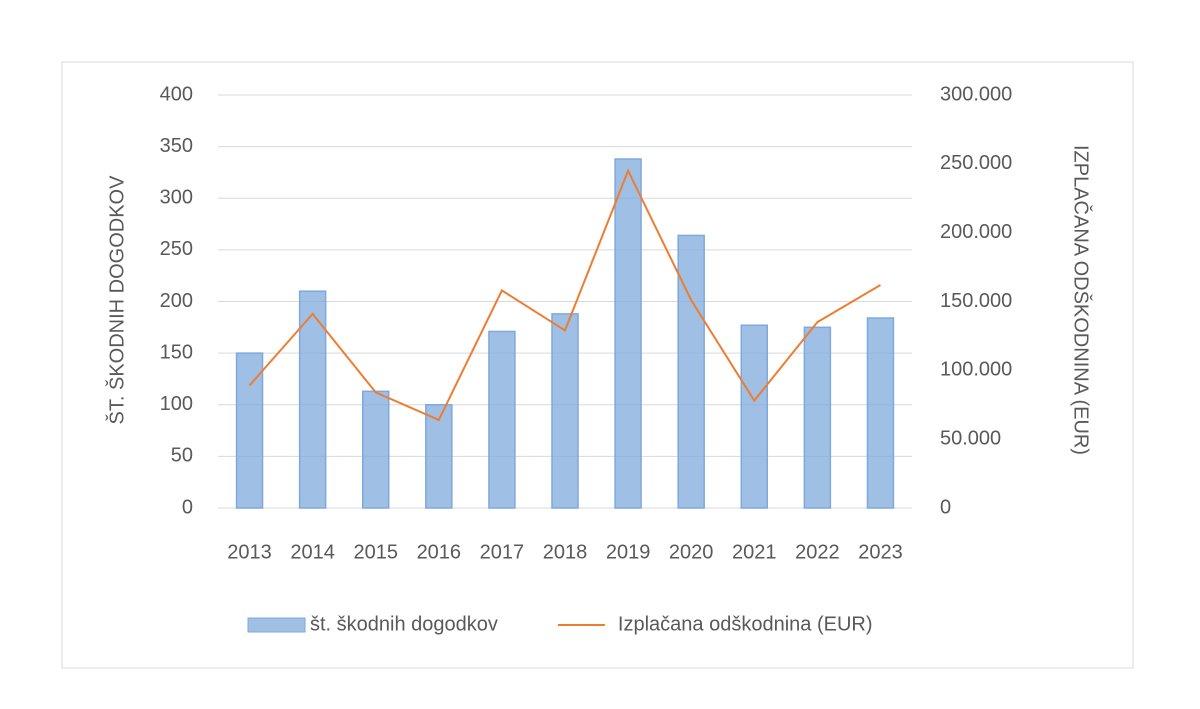  Describe the element at coordinates (249, 552) in the screenshot. I see `x-tick-label: 2013` at that location.